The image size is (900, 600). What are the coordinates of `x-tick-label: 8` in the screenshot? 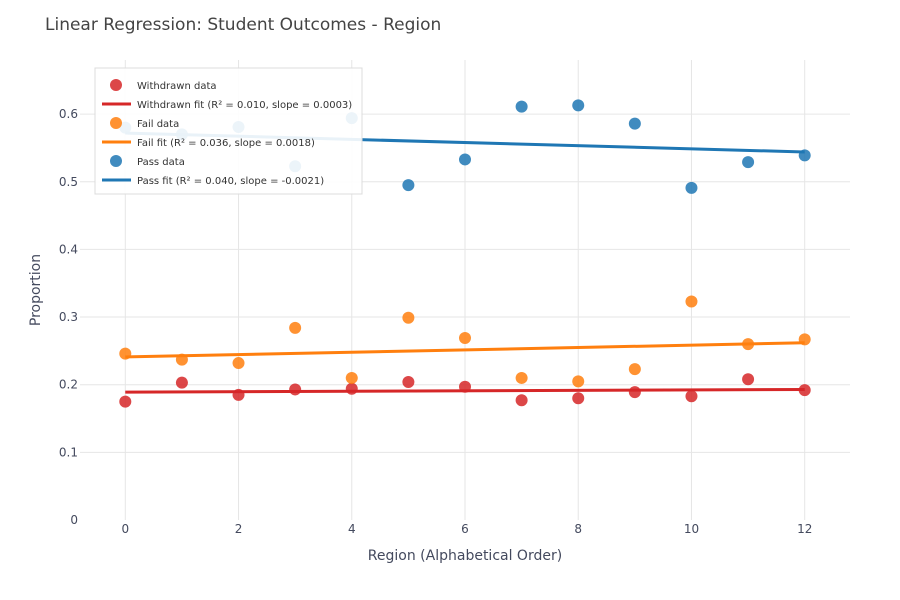 It's located at (578, 529).